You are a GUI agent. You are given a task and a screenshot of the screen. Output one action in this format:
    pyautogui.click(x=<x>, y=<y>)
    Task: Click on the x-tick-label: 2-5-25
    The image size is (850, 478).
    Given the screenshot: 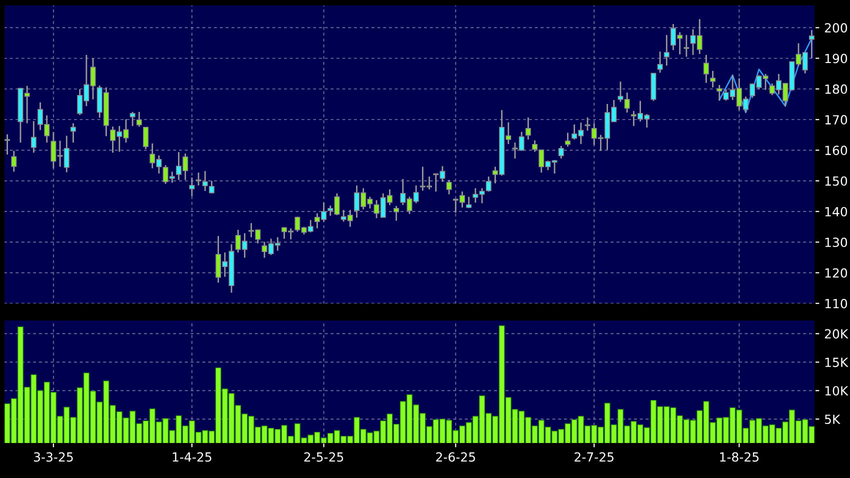 What is the action you would take?
    pyautogui.click(x=324, y=457)
    